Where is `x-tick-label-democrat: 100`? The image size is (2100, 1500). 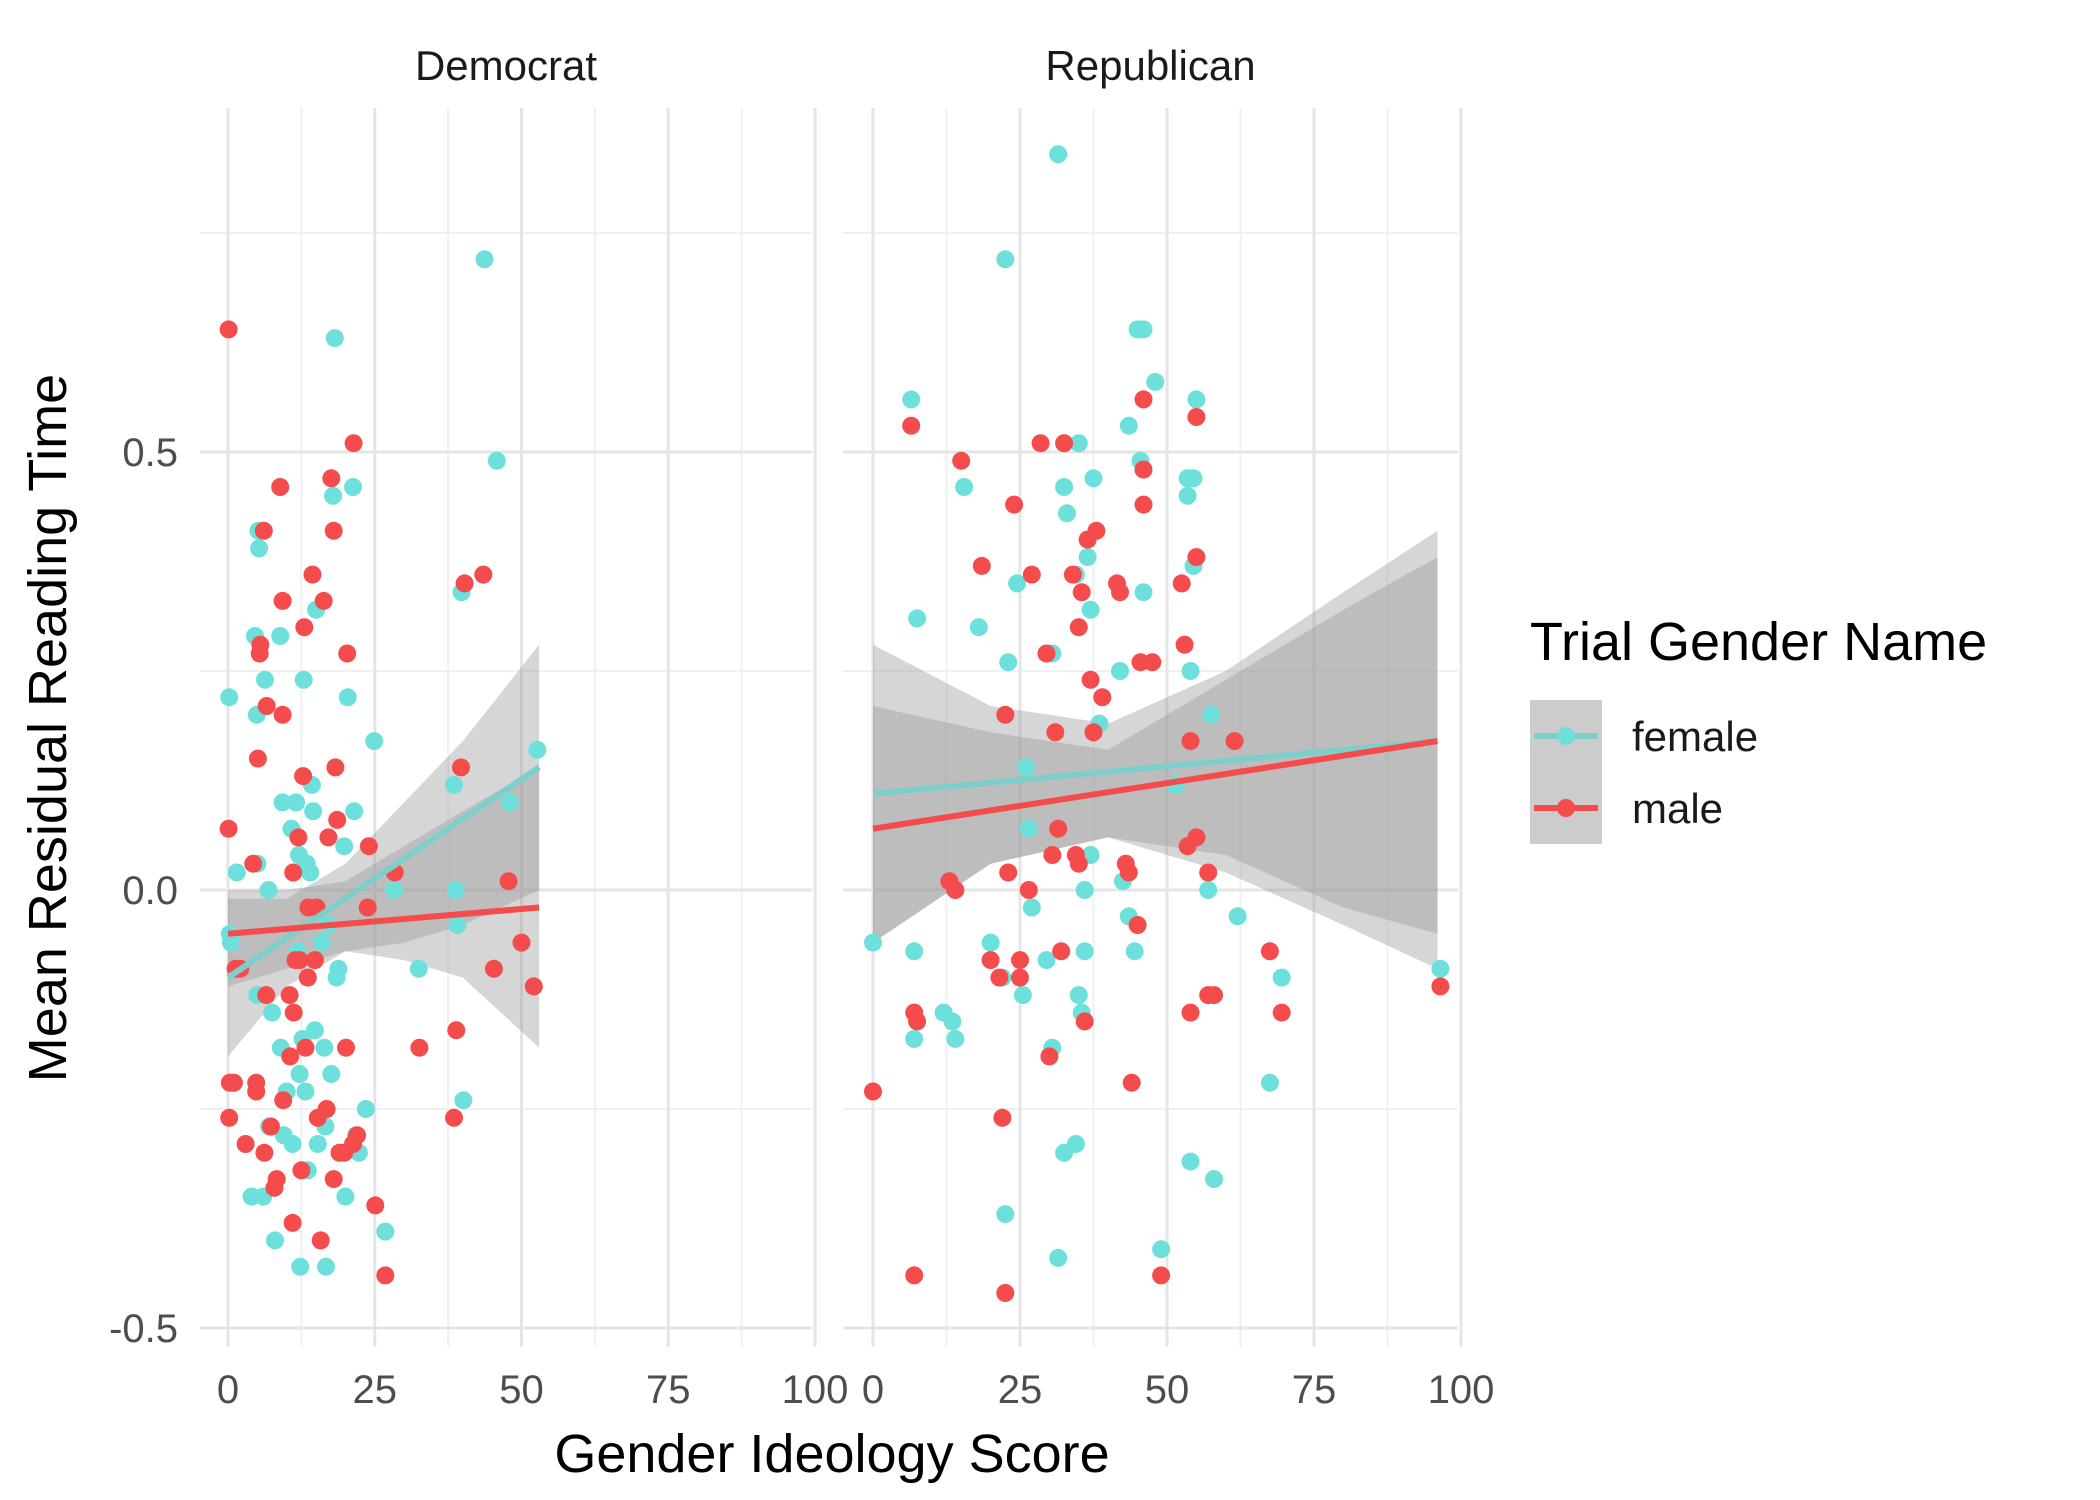 x-tick-label-democrat: 100 is located at coordinates (815, 1390).